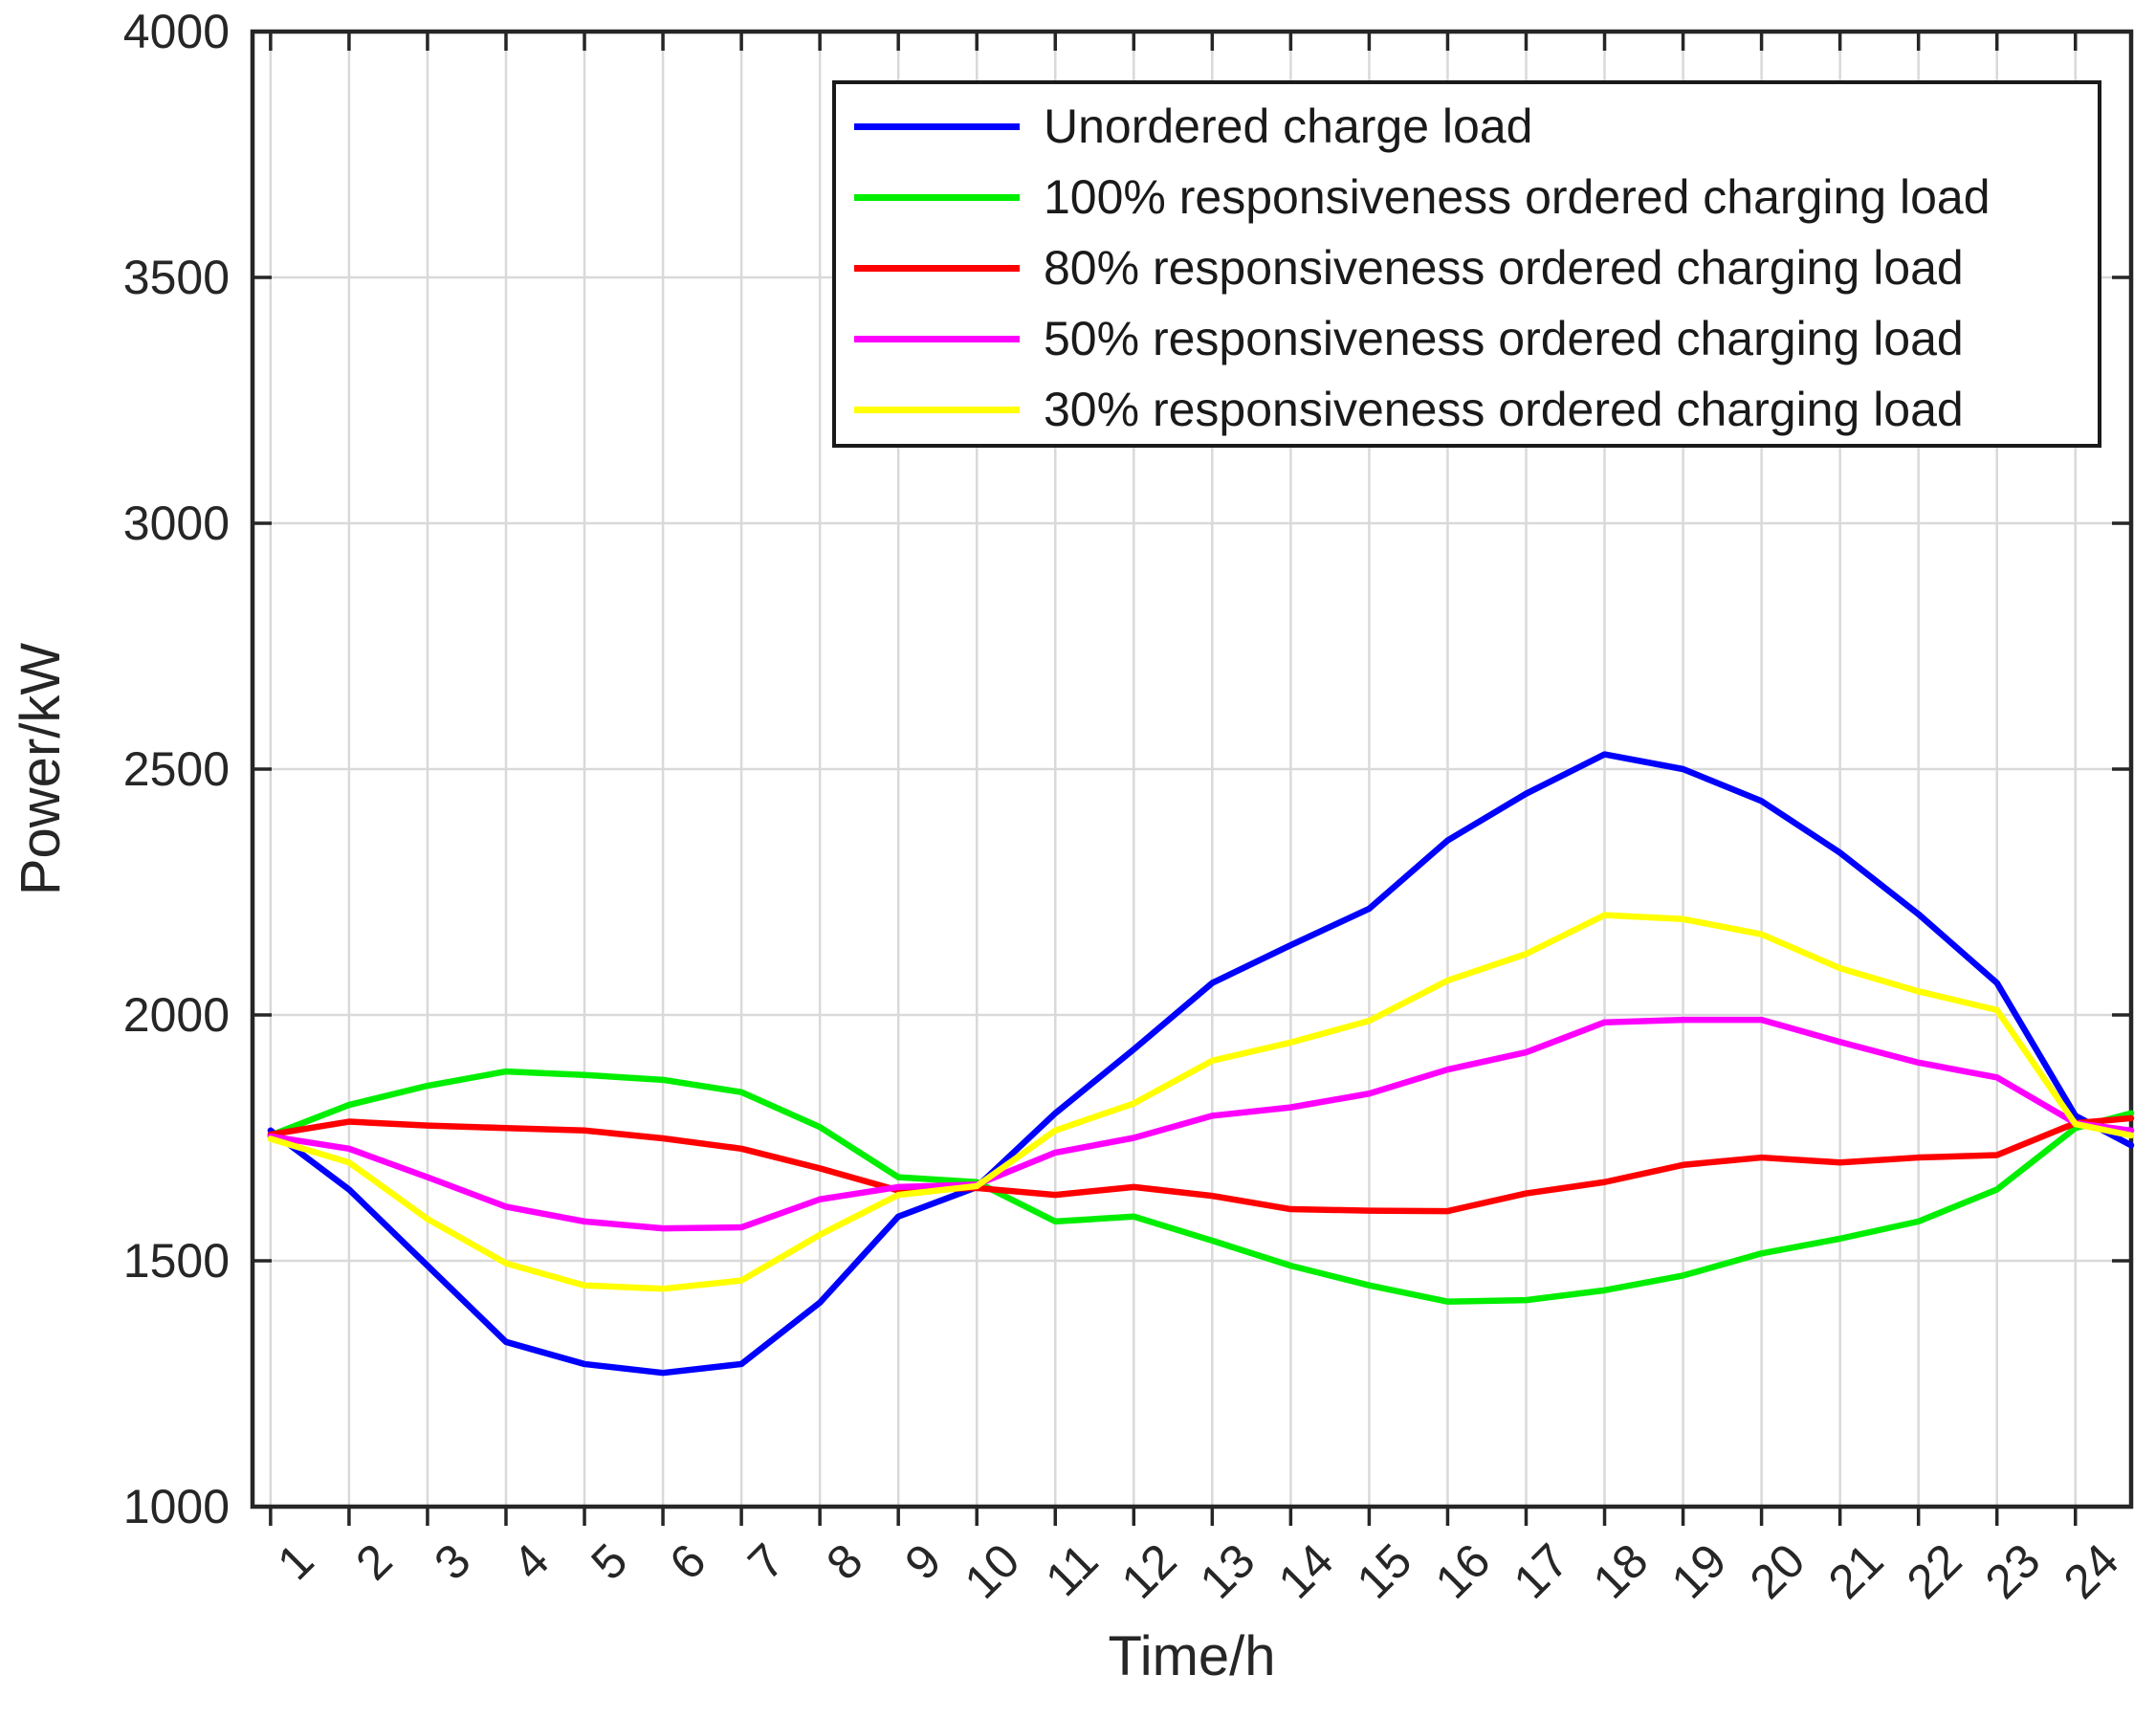 The height and width of the screenshot is (1719, 2156). Describe the element at coordinates (176, 1015) in the screenshot. I see `y-tick-label: 2000` at that location.